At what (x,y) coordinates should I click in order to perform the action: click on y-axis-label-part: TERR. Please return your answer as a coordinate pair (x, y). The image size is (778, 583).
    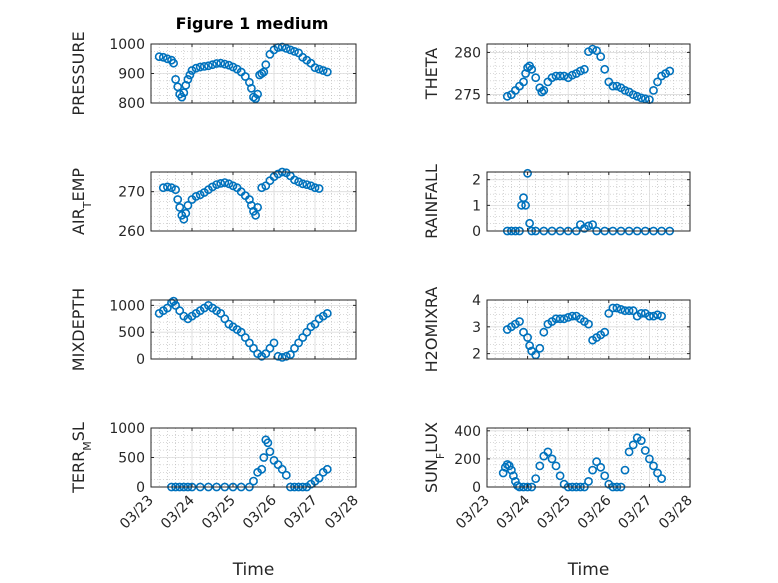
    Looking at the image, I should click on (78, 472).